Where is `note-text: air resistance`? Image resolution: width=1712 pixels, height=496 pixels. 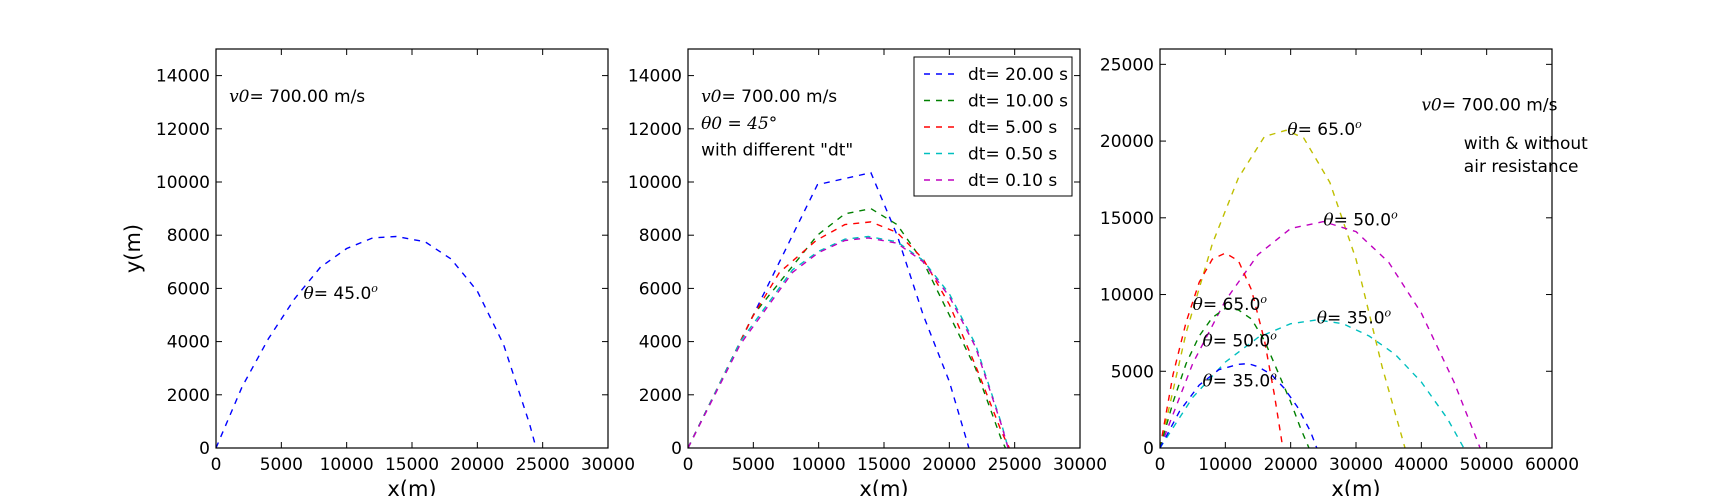
note-text: air resistance is located at coordinates (1521, 167).